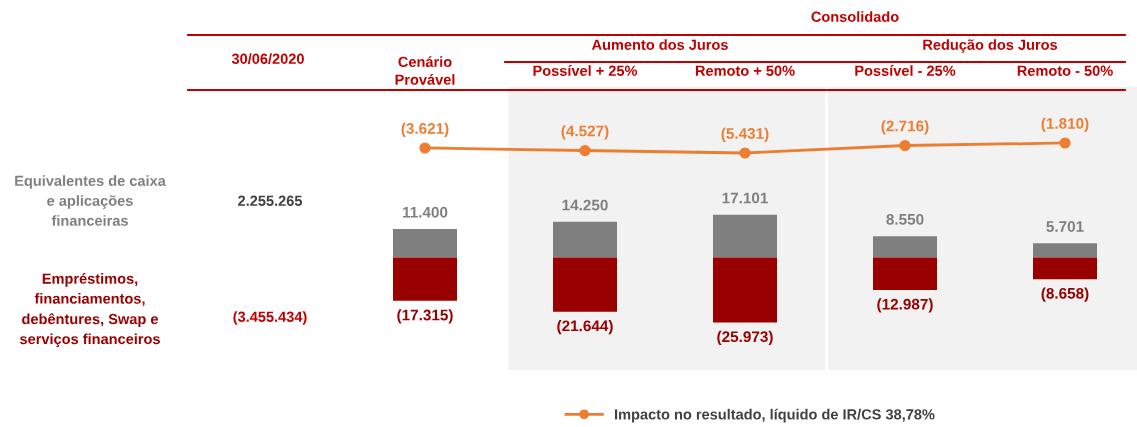  Describe the element at coordinates (425, 70) in the screenshot. I see `x-tick-label: Cenário Provável` at that location.